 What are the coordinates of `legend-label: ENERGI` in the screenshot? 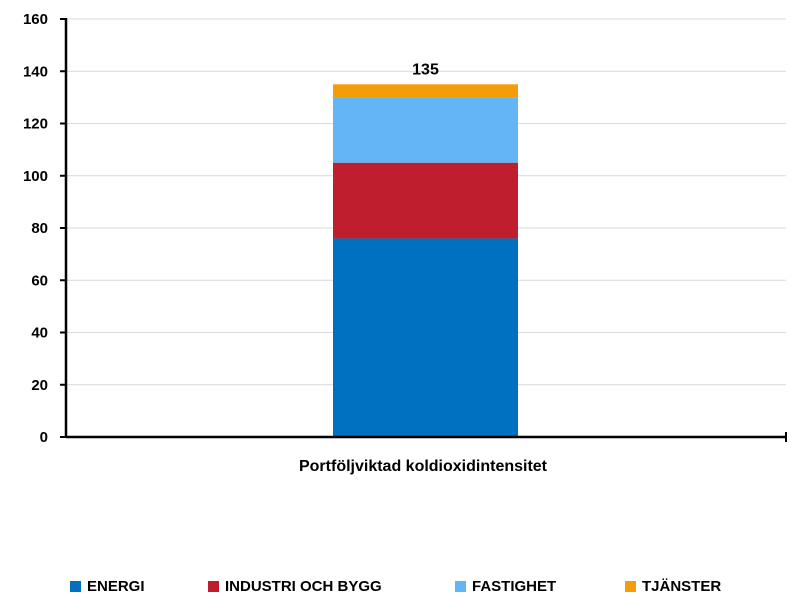 It's located at (116, 586).